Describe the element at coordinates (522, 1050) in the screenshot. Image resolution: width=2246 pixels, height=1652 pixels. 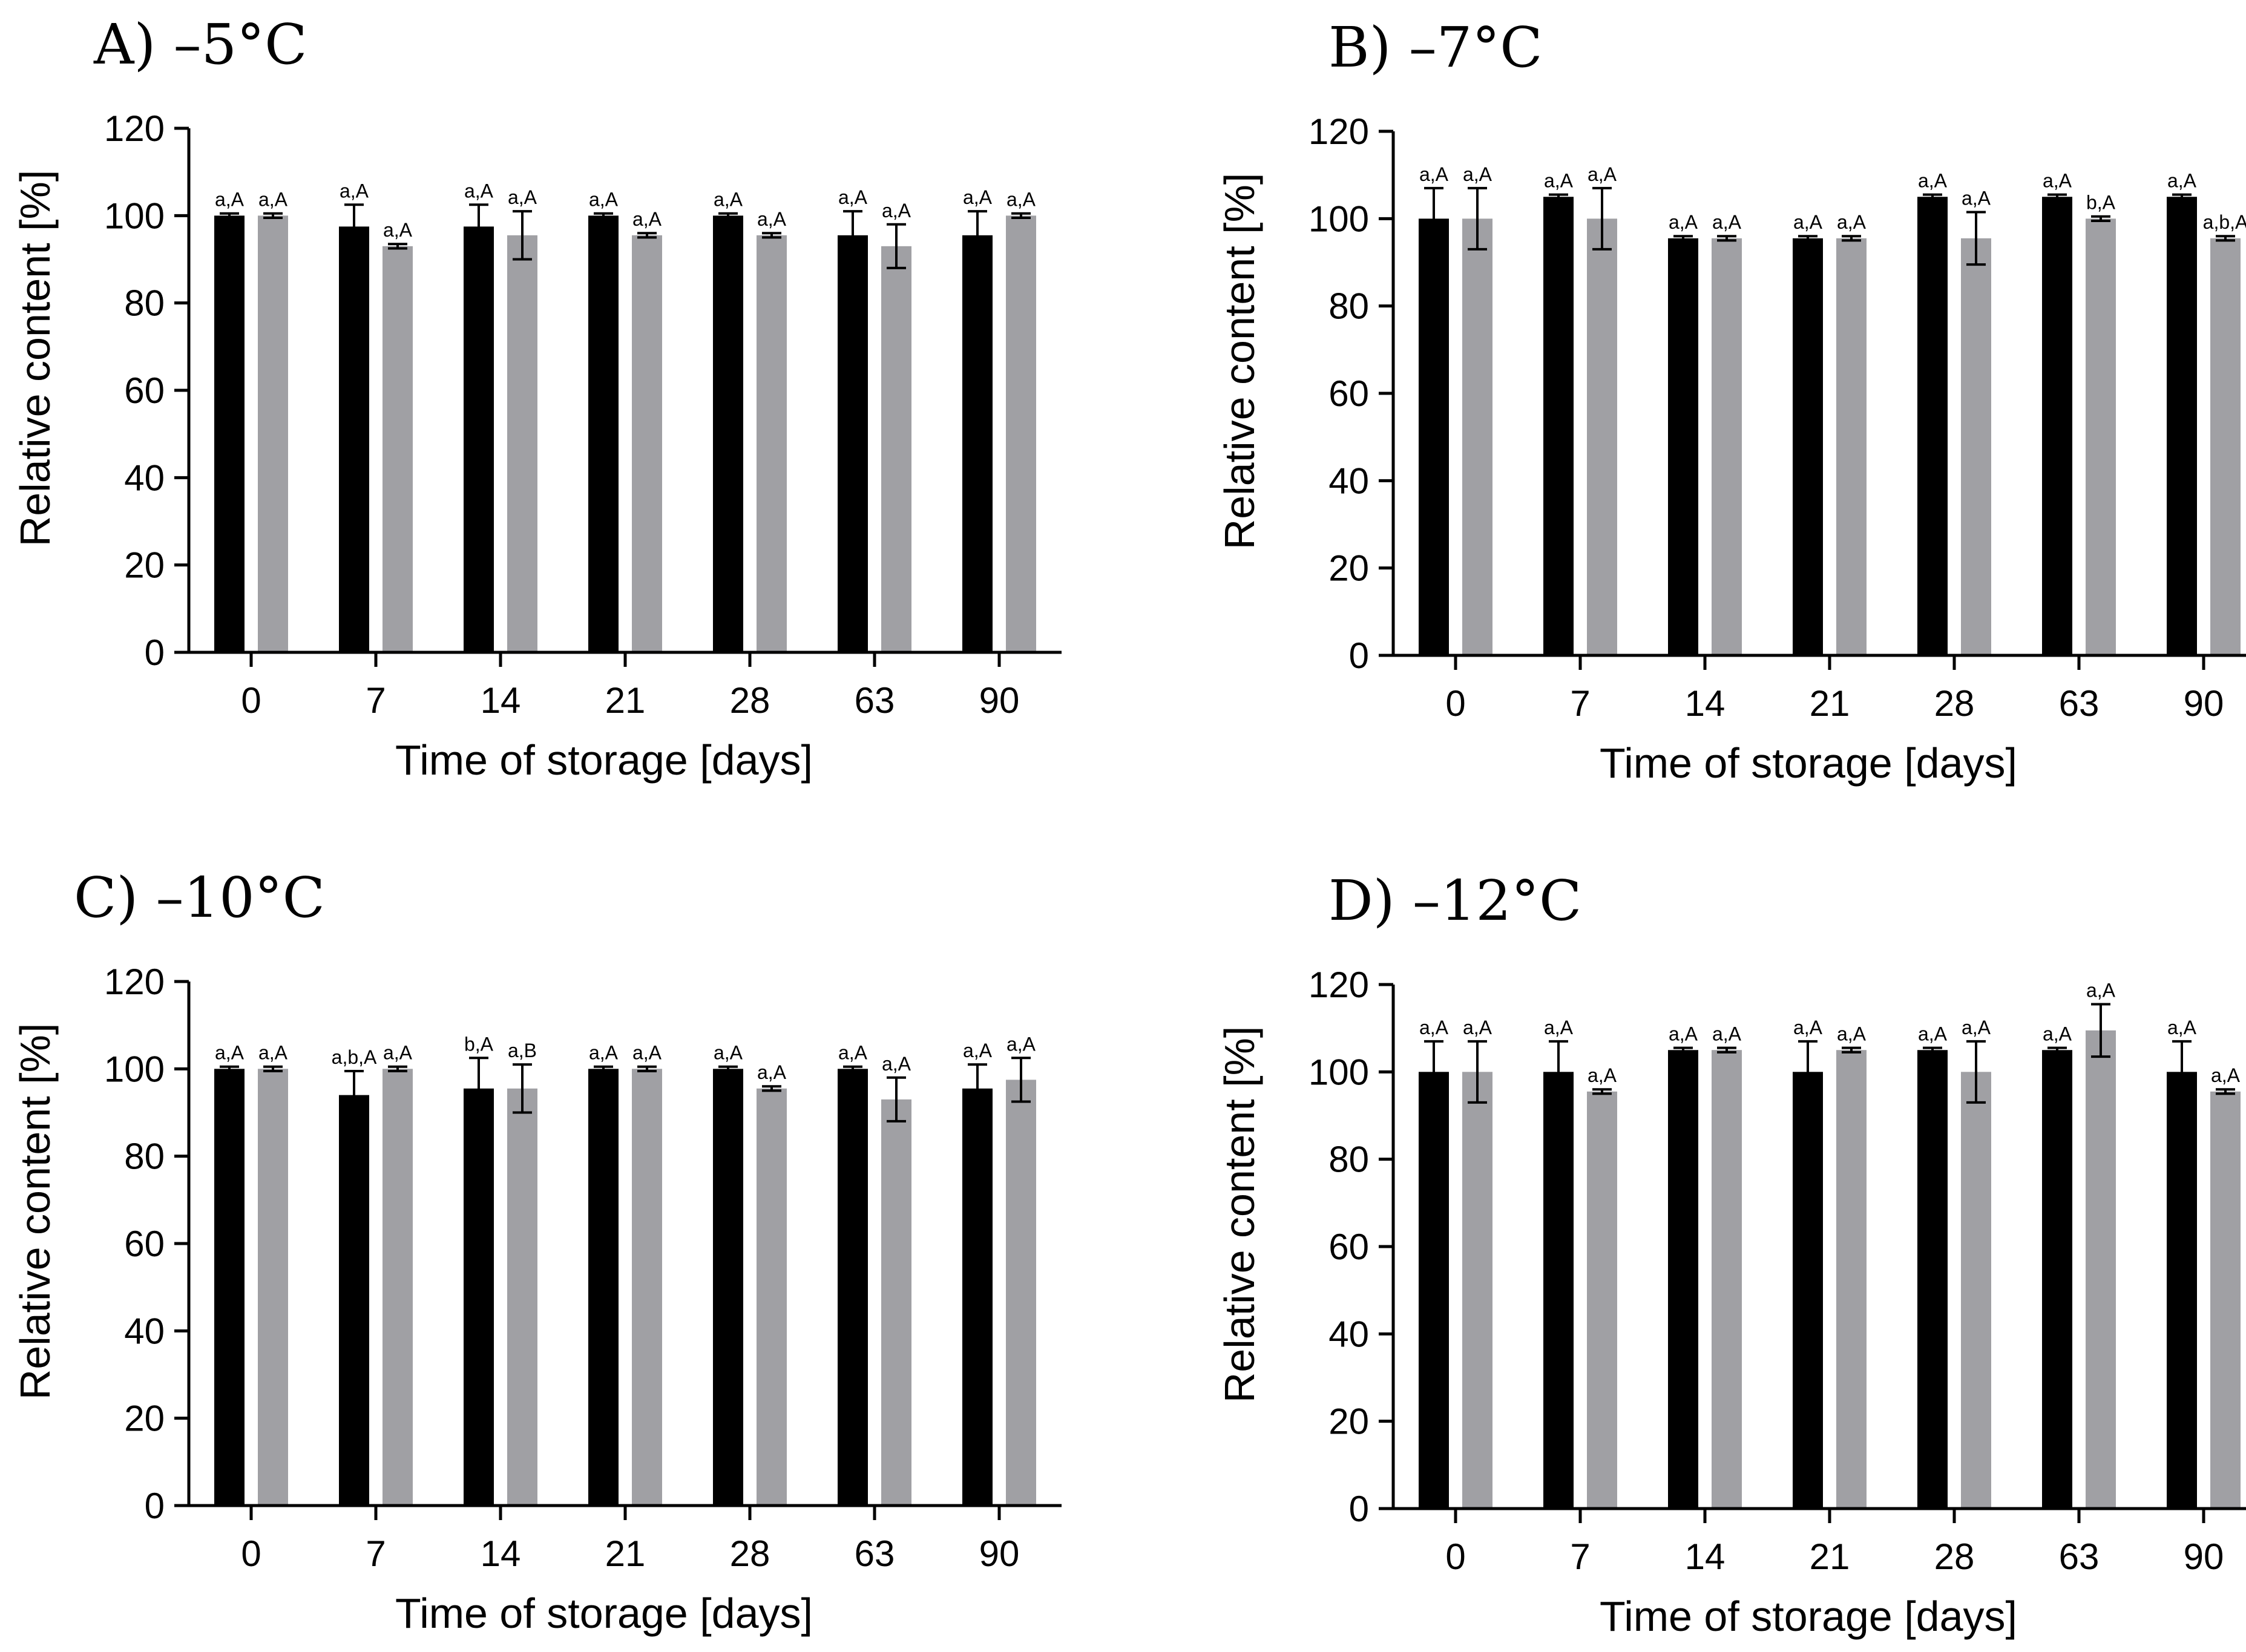
I see `significance-label: a,B` at that location.